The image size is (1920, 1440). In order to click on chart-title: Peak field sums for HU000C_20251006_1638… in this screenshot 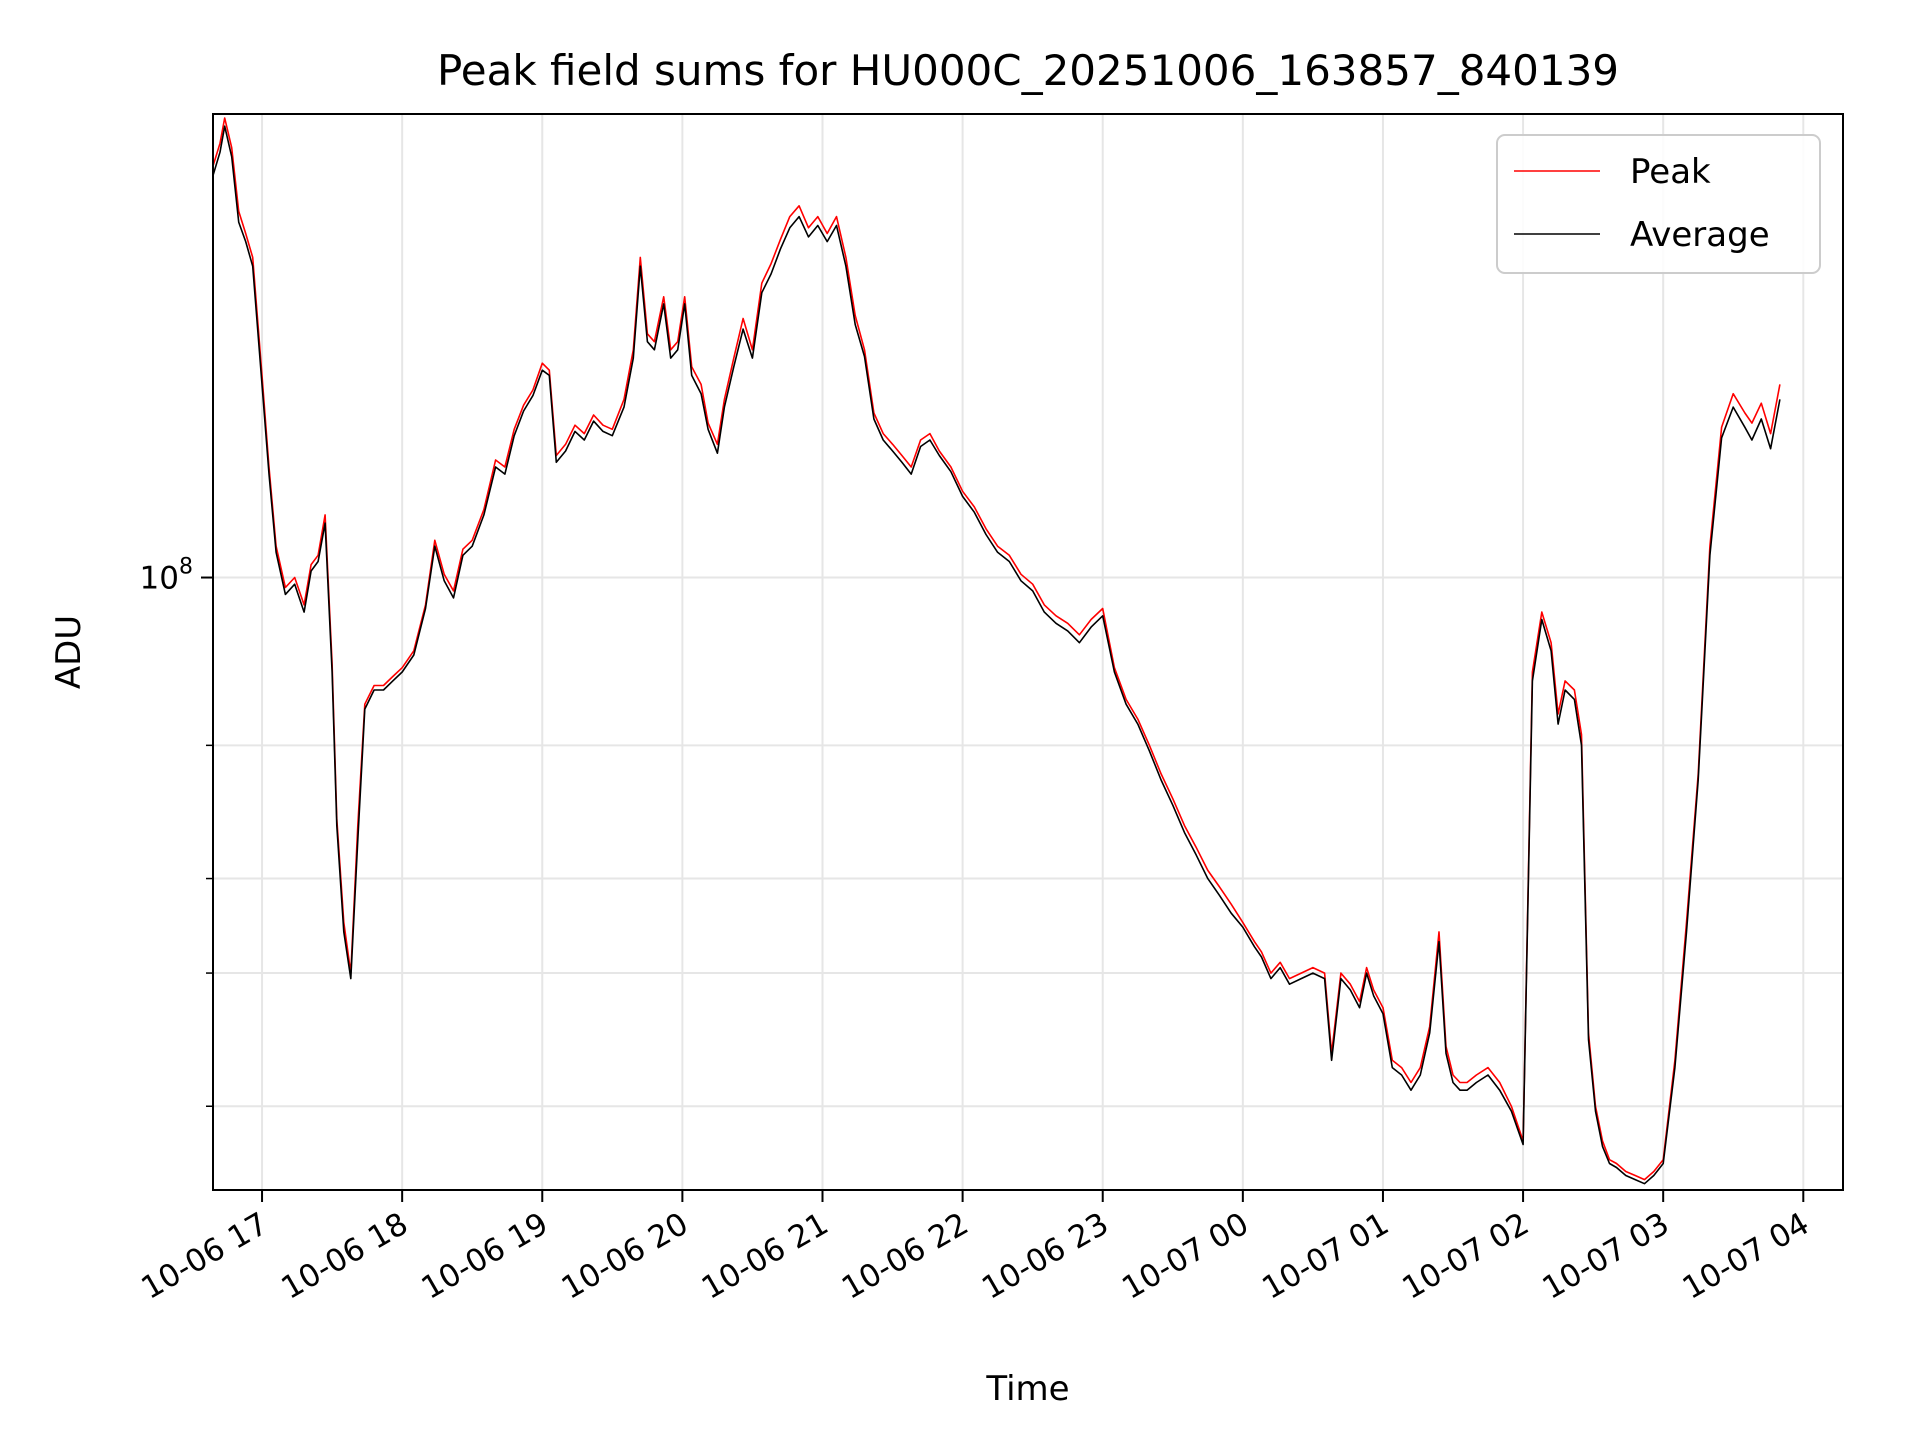, I will do `click(1028, 70)`.